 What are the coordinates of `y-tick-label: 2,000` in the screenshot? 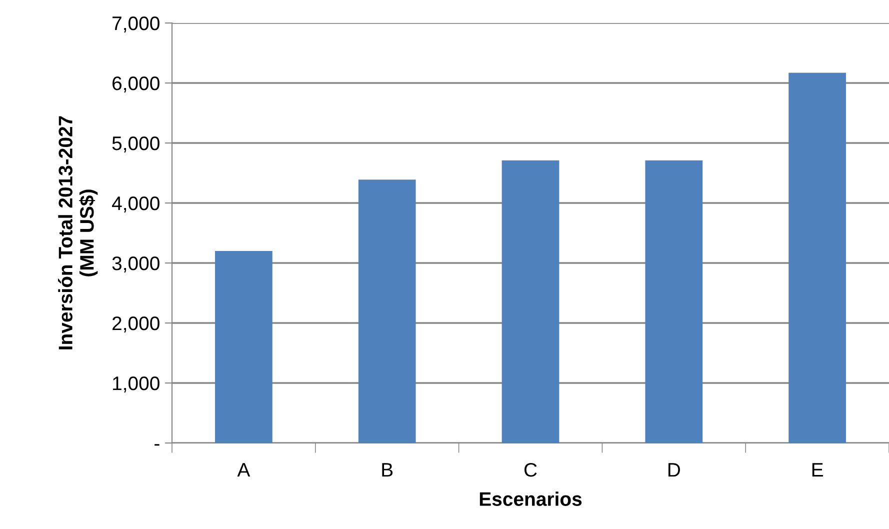 It's located at (136, 324).